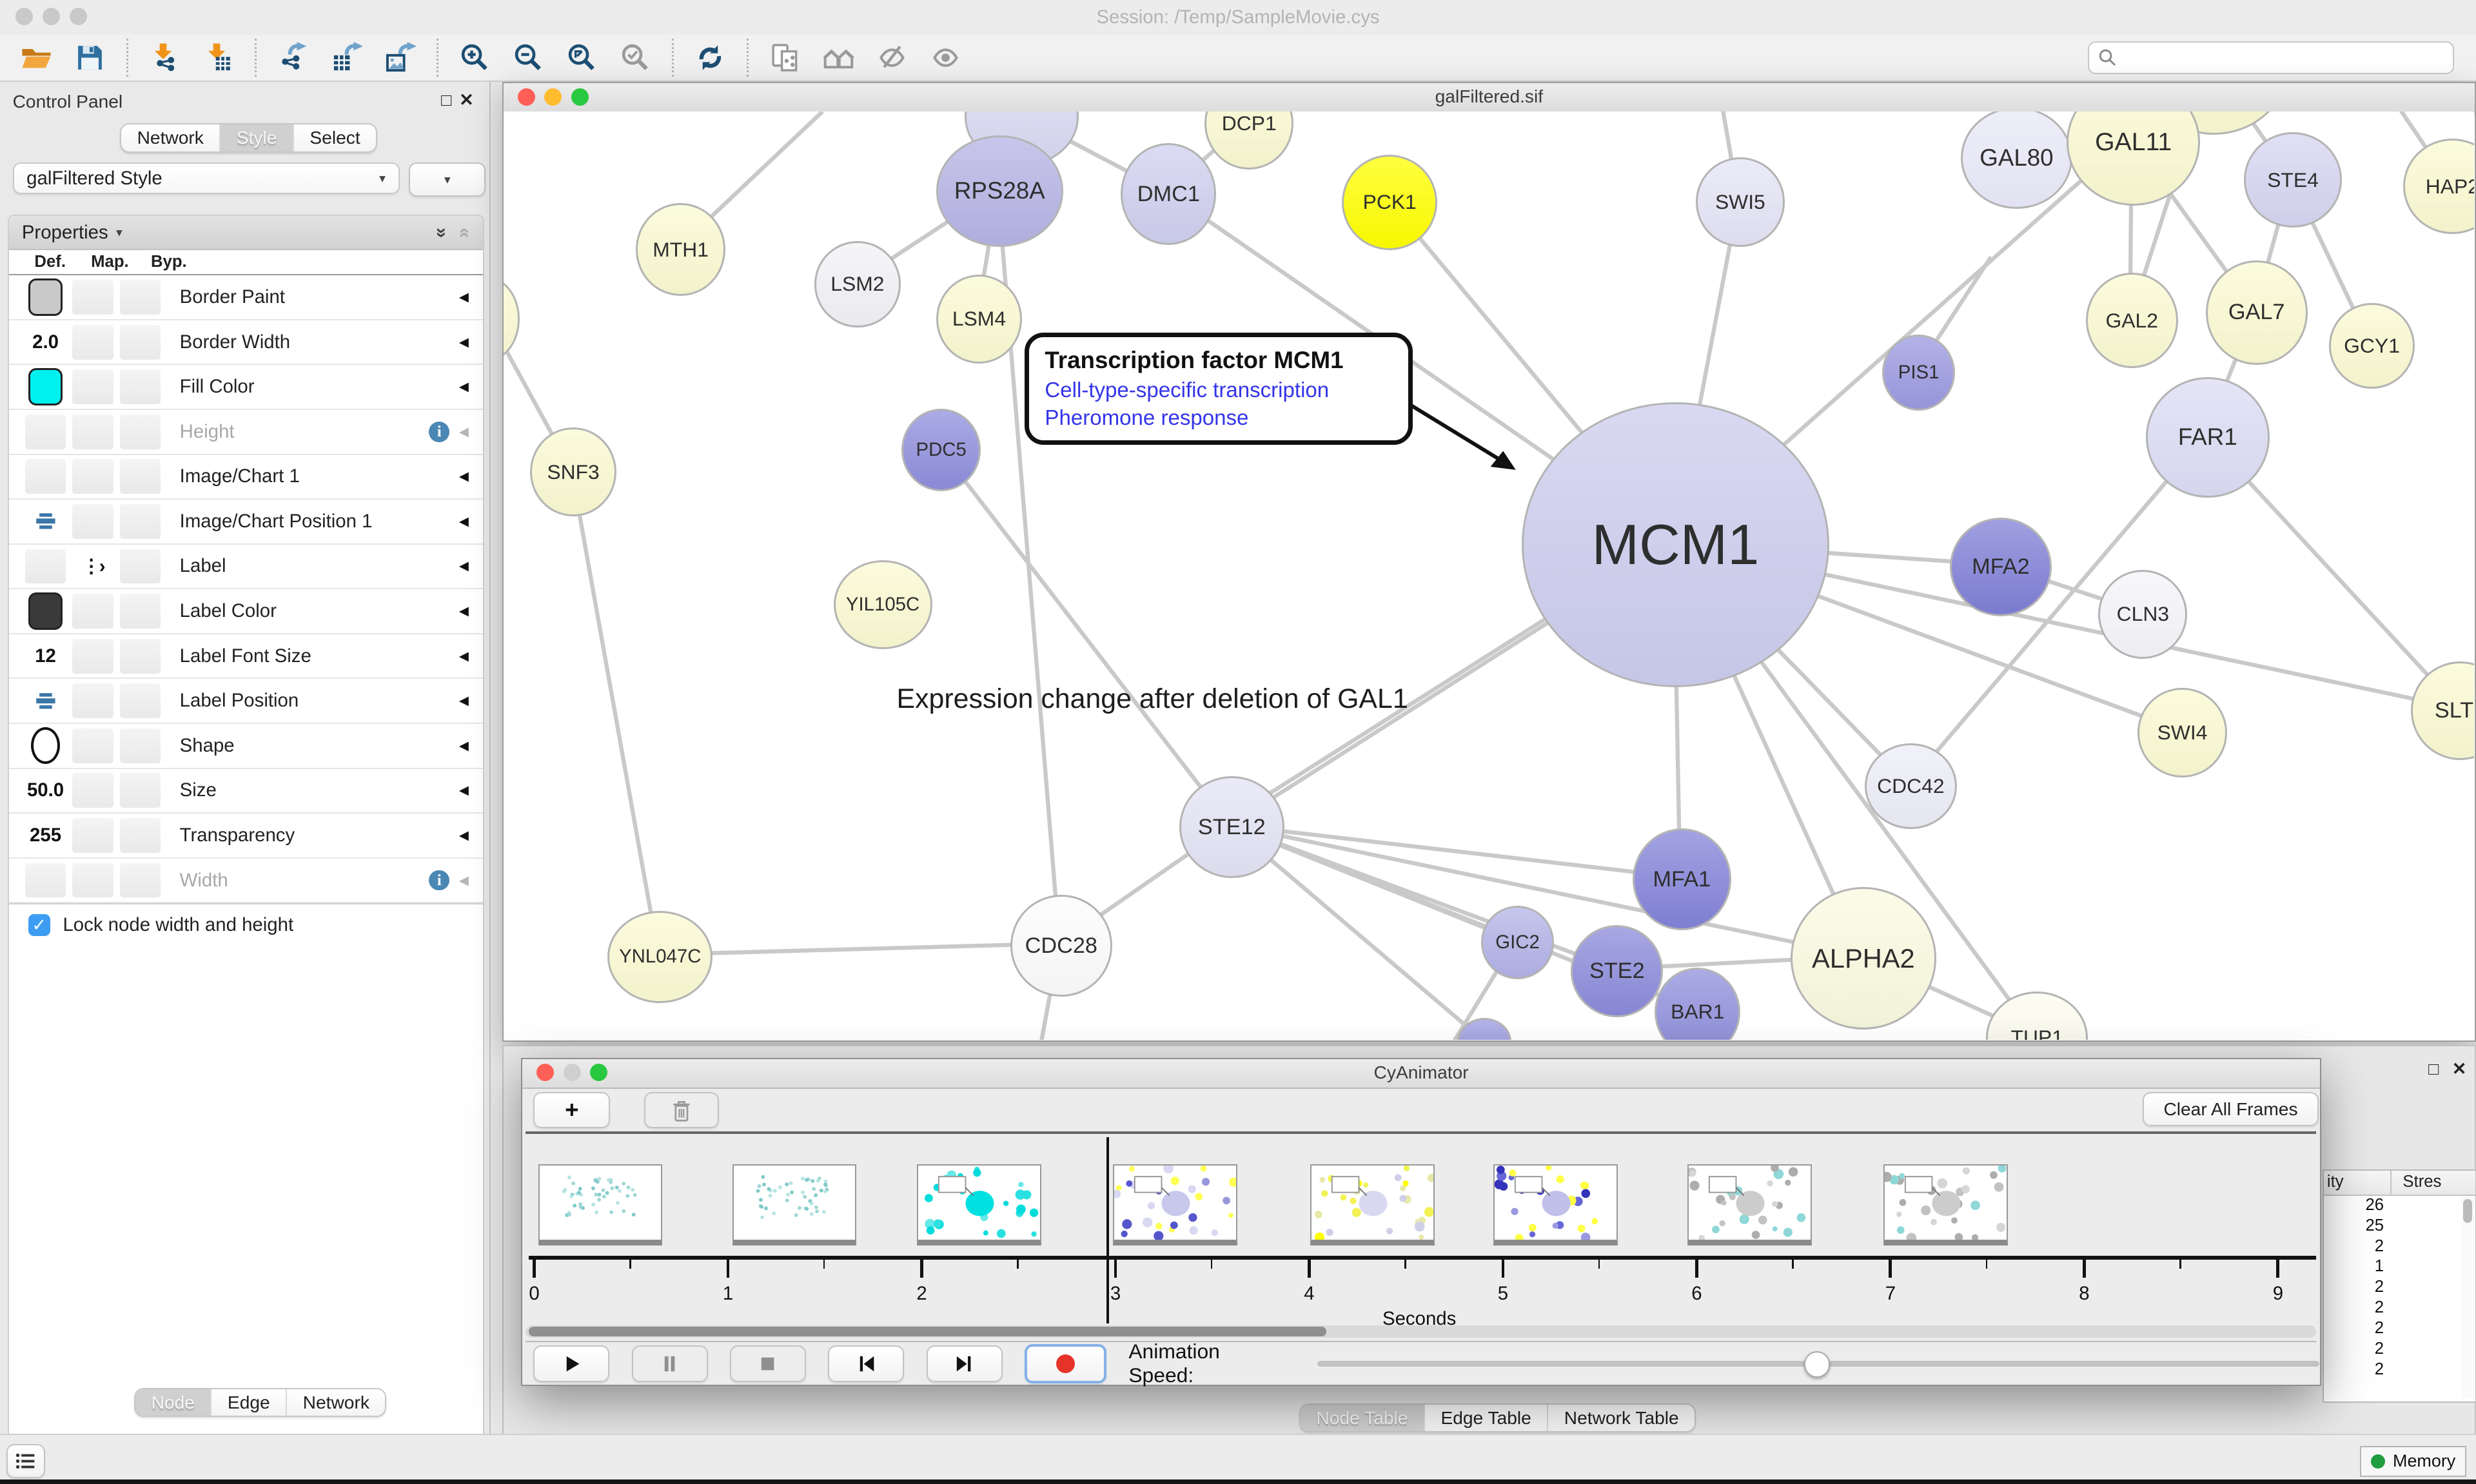 This screenshot has height=1484, width=2476. What do you see at coordinates (246, 343) in the screenshot?
I see `property-row-border-width: 2.0 Border Width ◀` at bounding box center [246, 343].